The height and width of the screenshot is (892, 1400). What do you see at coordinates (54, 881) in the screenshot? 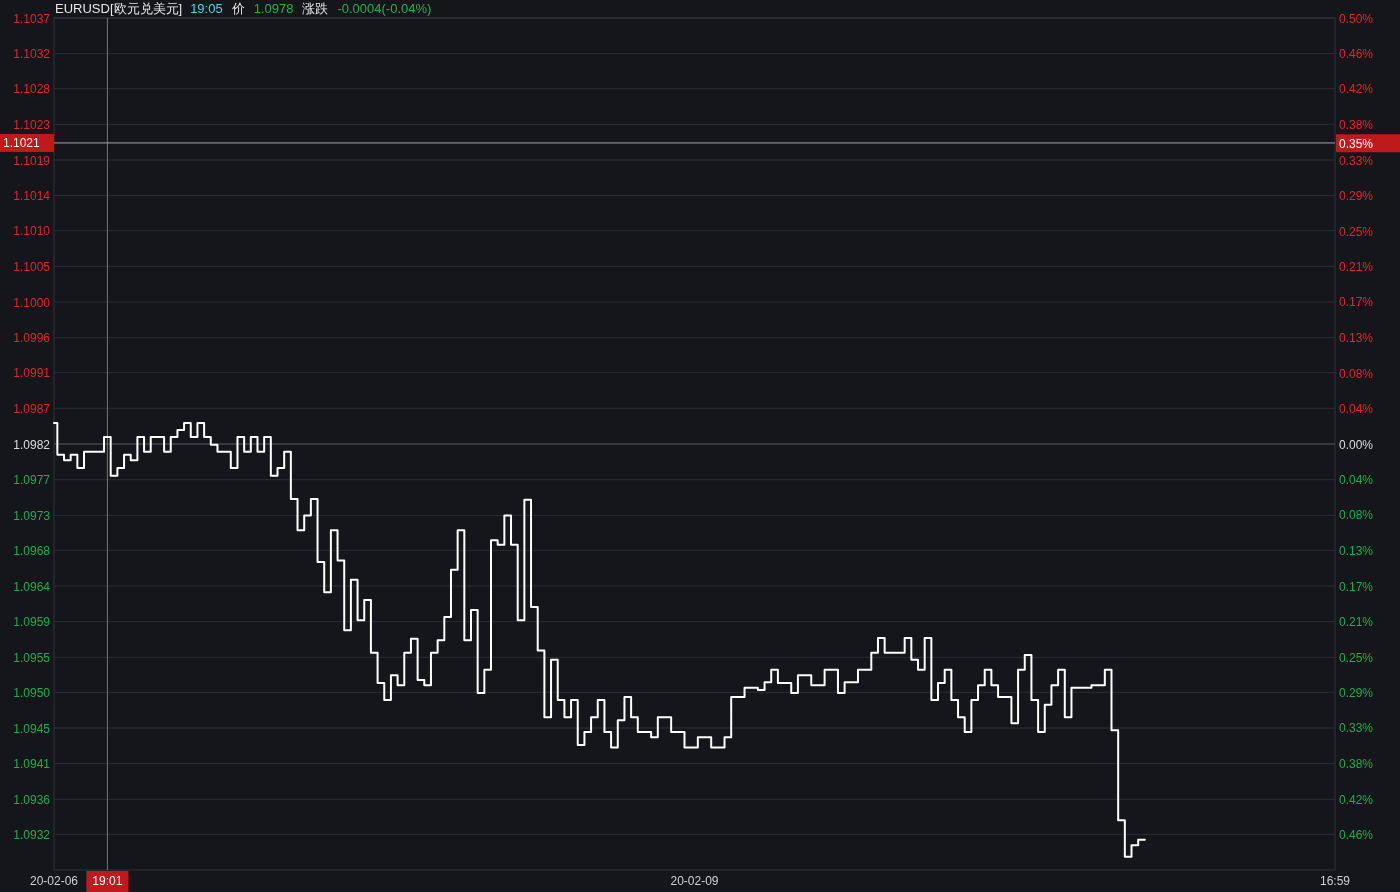
I see `x-tick-label: 20-02-06` at bounding box center [54, 881].